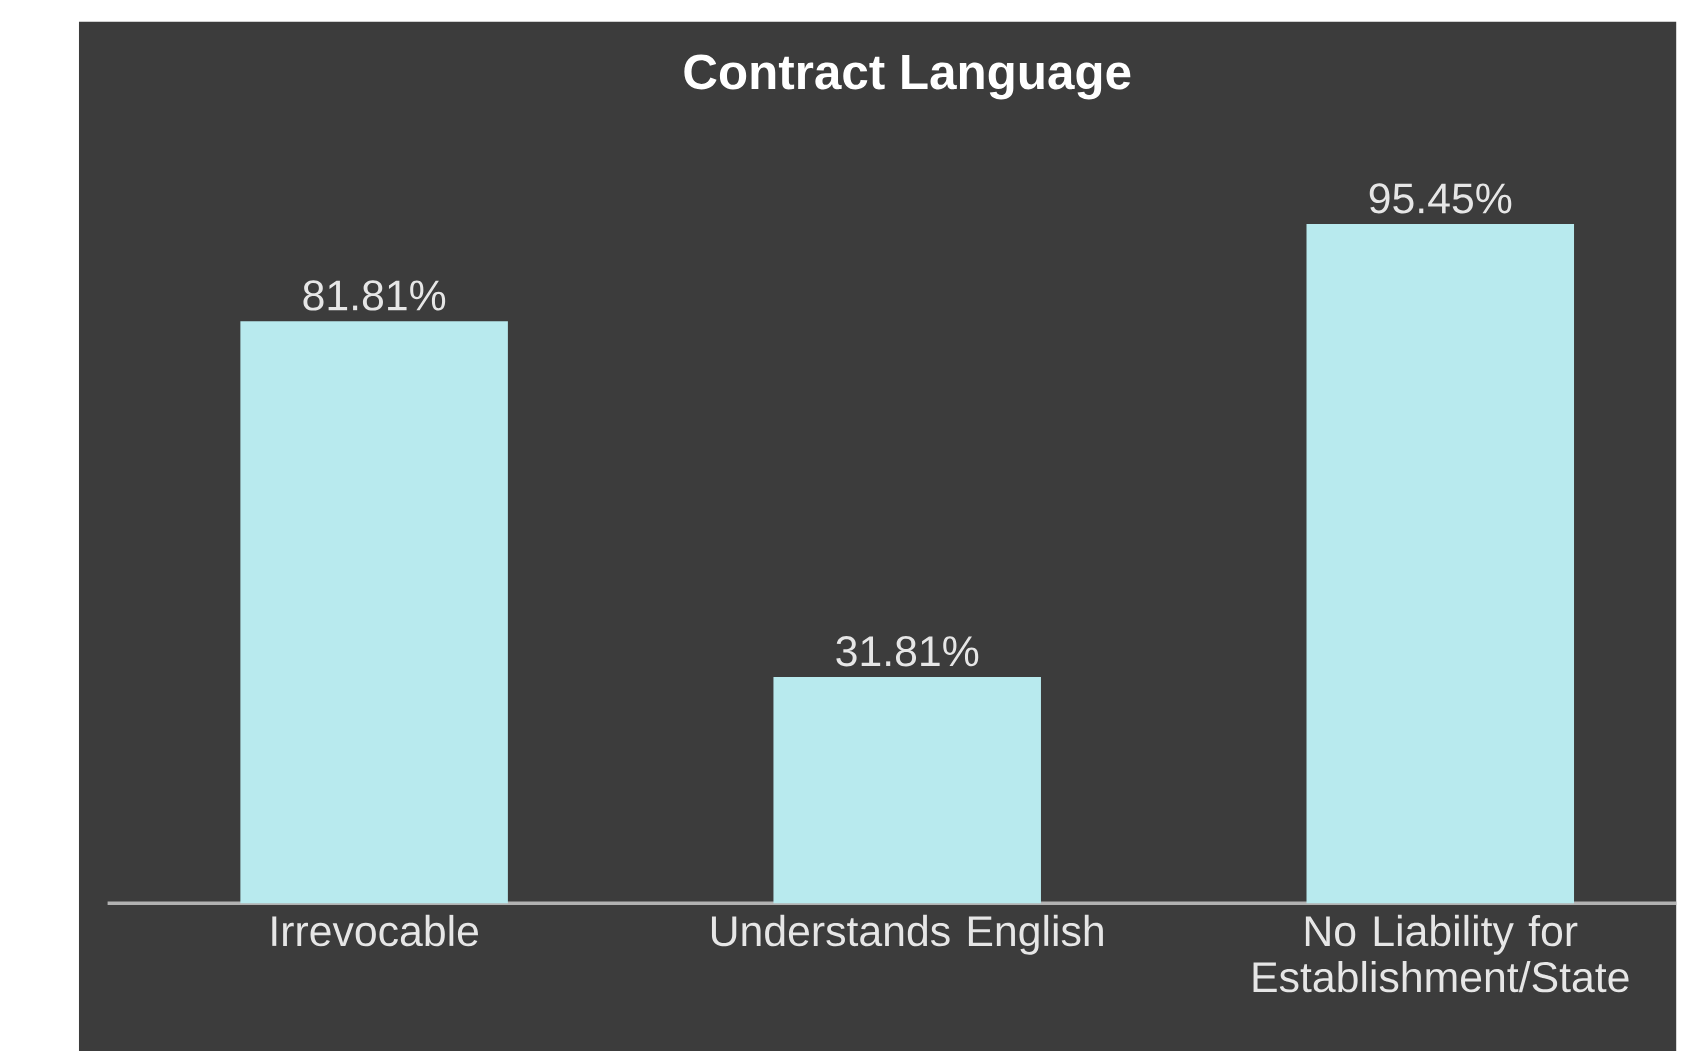 This screenshot has height=1051, width=1698. Describe the element at coordinates (1441, 953) in the screenshot. I see `x-tick-label: No Liability for Establishment/State` at that location.